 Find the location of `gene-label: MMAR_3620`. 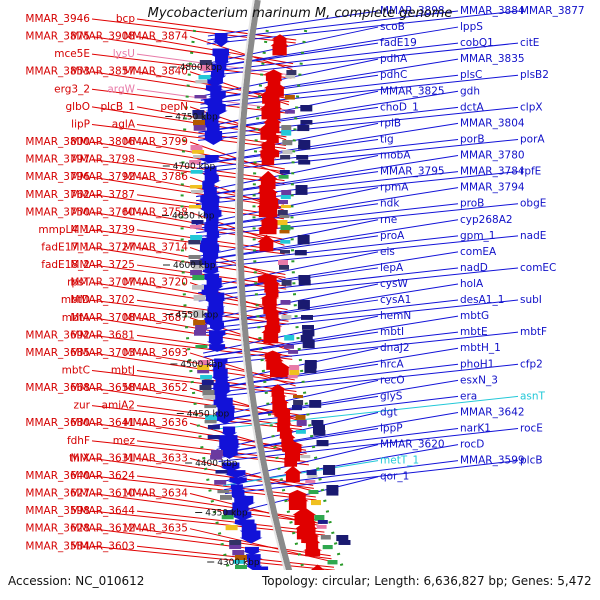

gene-label: MMAR_3620 is located at coordinates (412, 445).